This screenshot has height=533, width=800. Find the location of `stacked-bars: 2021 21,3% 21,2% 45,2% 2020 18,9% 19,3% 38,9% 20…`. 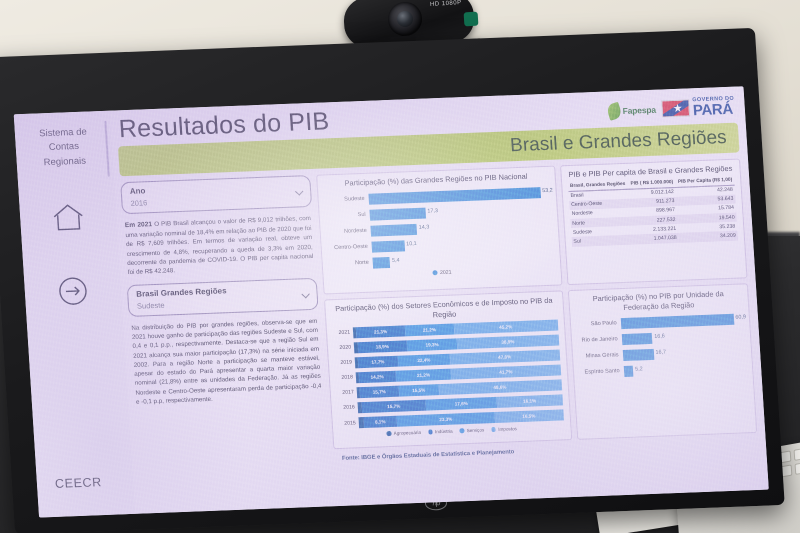

stacked-bars: 2021 21,3% 21,2% 45,2% 2020 18,9% 19,3% 38,9% 20… is located at coordinates (448, 373).